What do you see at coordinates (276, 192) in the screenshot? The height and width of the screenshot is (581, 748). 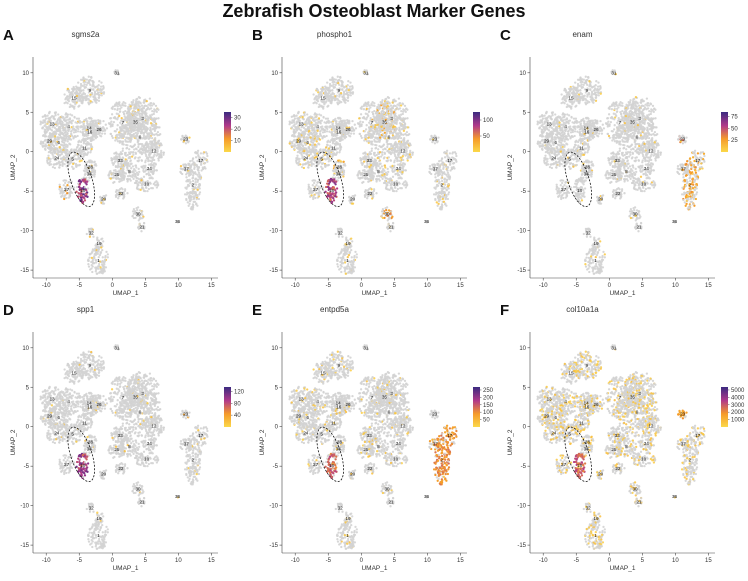 I see `y-tick-label: -5` at bounding box center [276, 192].